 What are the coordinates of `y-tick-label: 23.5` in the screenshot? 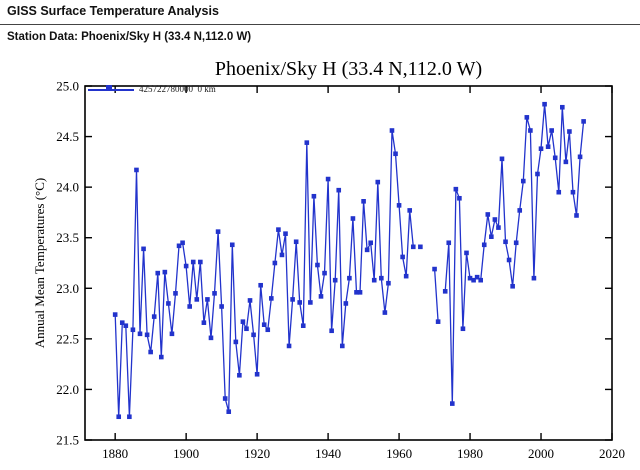 It's located at (67, 237).